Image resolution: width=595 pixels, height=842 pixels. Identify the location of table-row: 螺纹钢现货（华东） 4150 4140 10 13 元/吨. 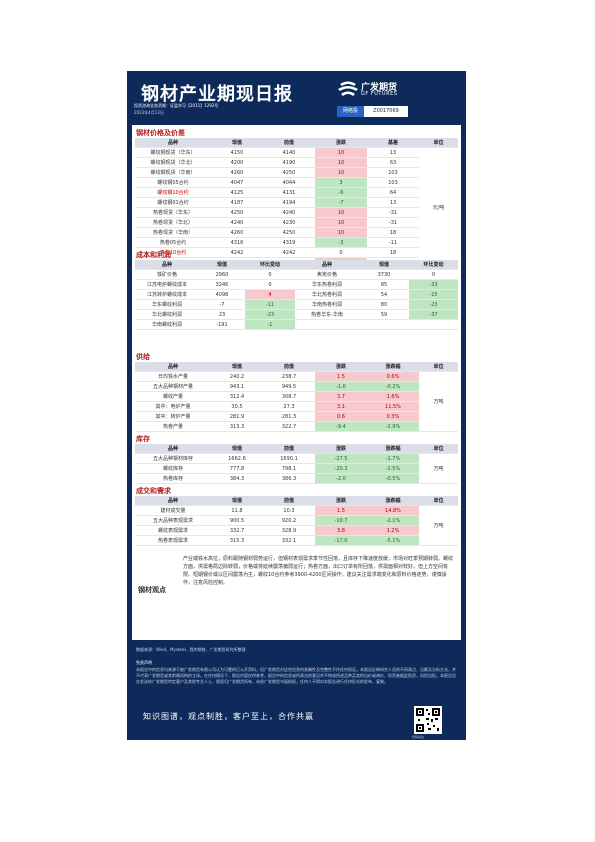
(296, 207).